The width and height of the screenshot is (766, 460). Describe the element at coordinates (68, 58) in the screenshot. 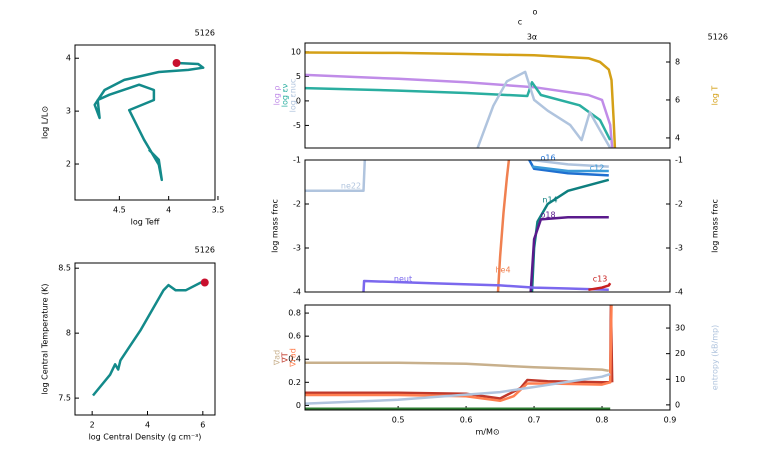

I see `y-tick-label: 4` at that location.